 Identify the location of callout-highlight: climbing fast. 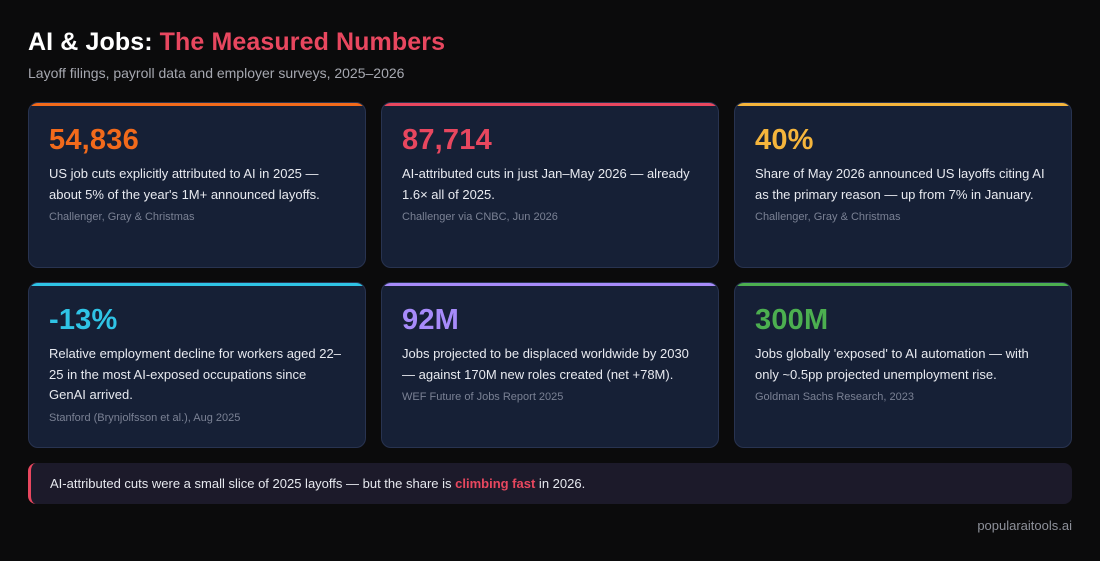
(495, 483).